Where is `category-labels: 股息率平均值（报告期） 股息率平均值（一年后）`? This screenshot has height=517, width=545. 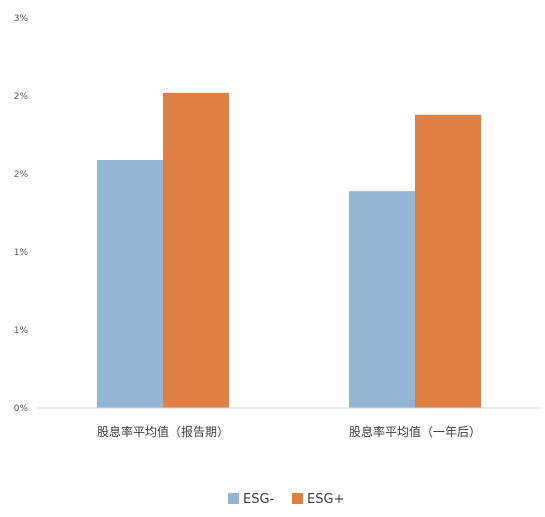
category-labels: 股息率平均值（报告期） 股息率平均值（一年后） is located at coordinates (289, 431).